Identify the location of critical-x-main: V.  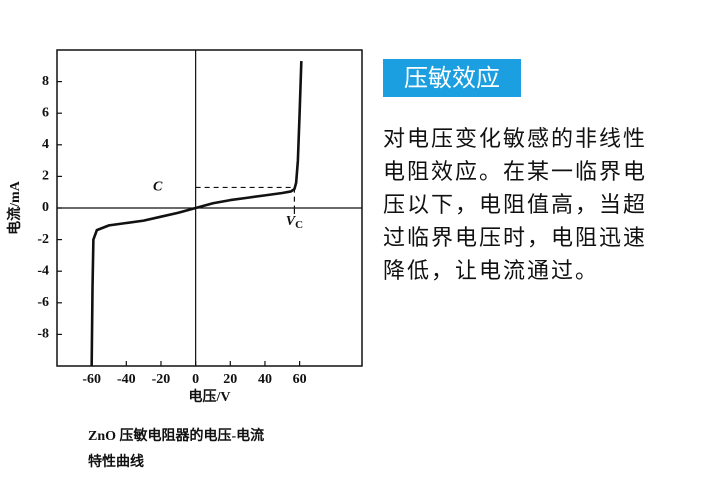
(291, 221).